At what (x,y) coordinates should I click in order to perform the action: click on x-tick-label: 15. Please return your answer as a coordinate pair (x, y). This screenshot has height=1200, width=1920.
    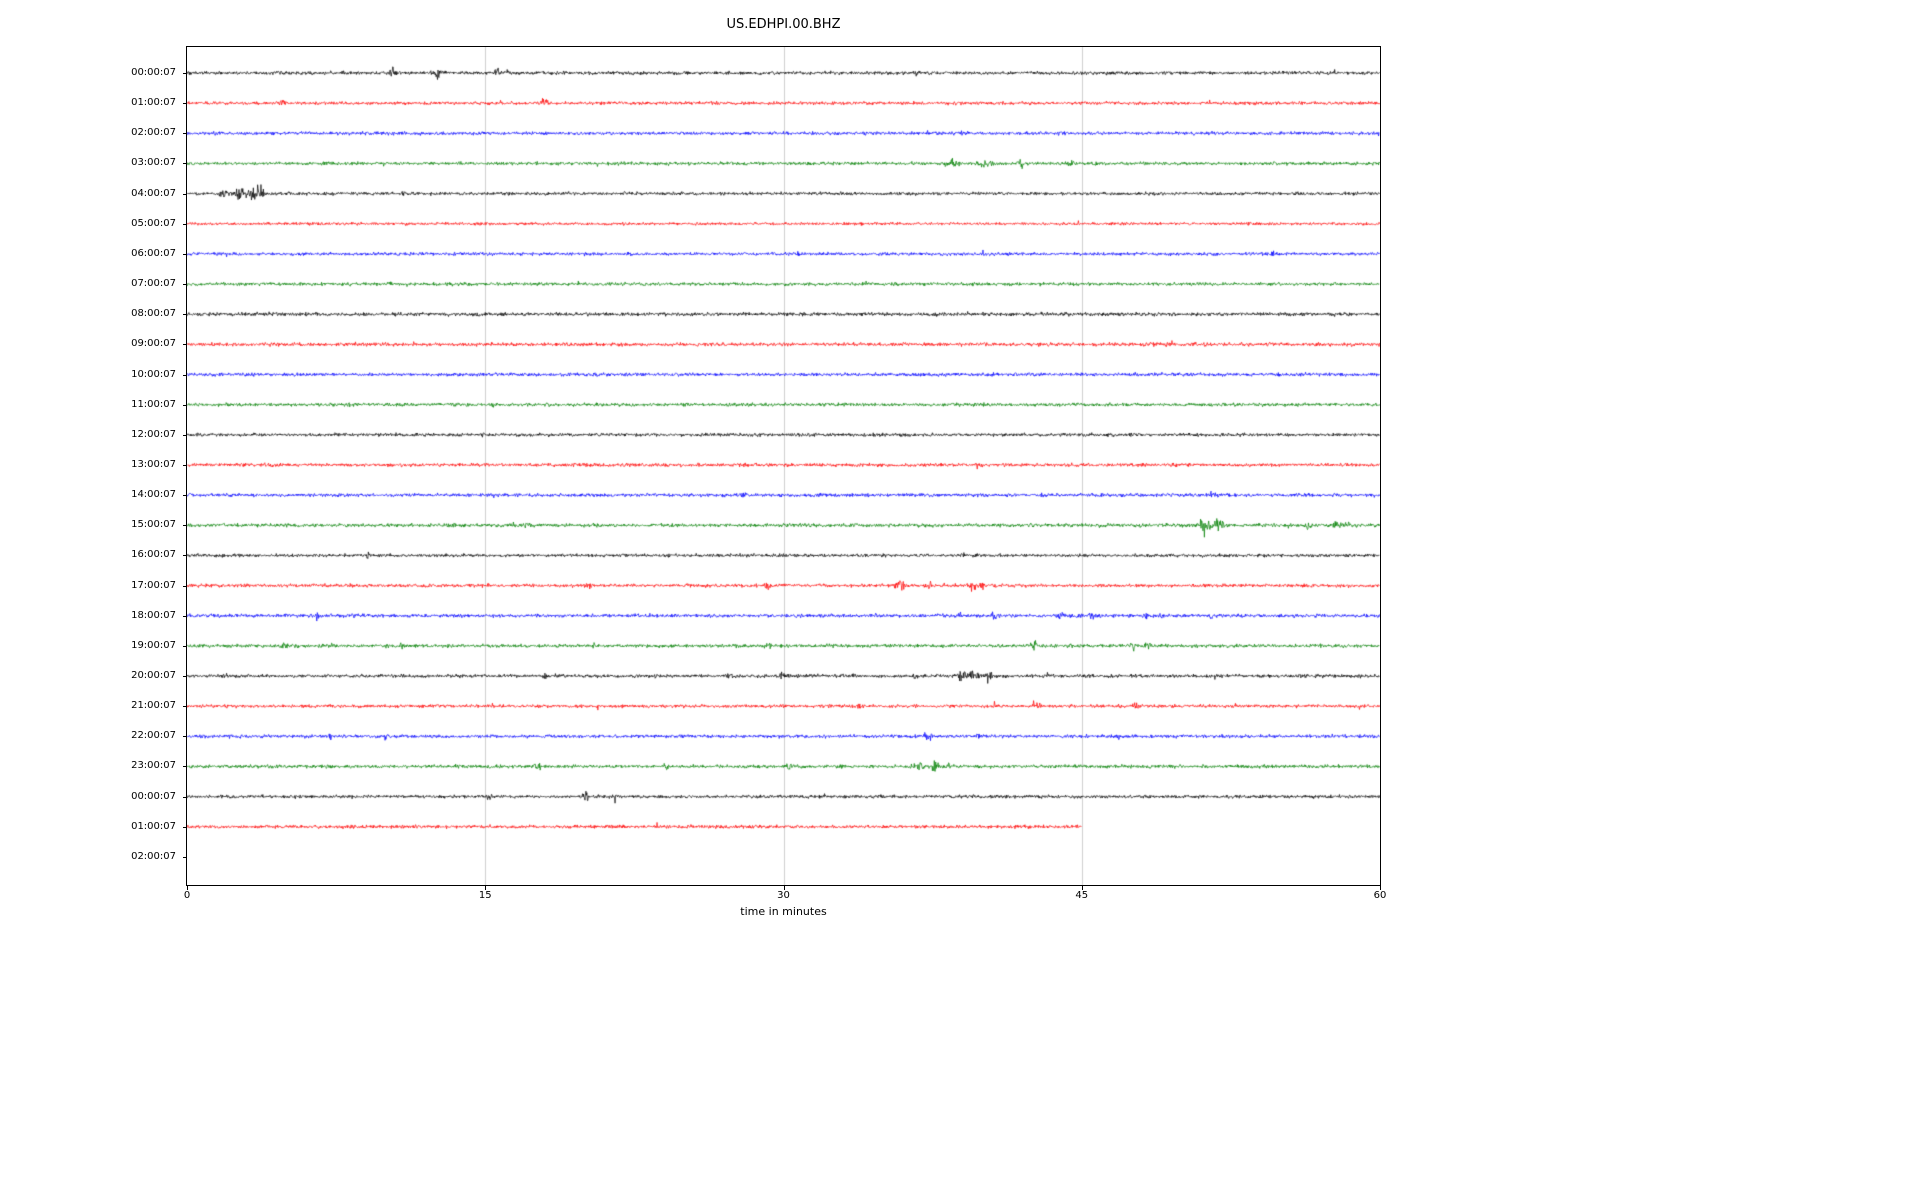
    Looking at the image, I should click on (485, 895).